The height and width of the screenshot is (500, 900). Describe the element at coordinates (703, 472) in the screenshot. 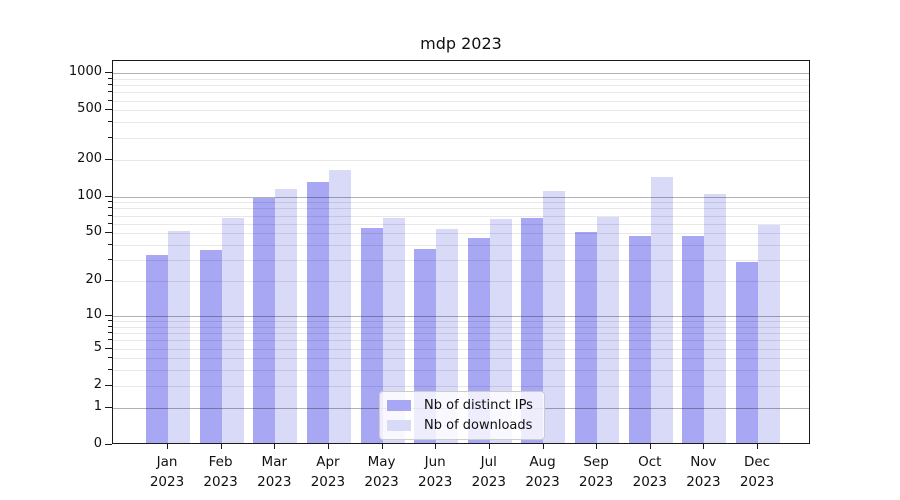

I see `x-tick-label-nov: Nov 2023` at that location.